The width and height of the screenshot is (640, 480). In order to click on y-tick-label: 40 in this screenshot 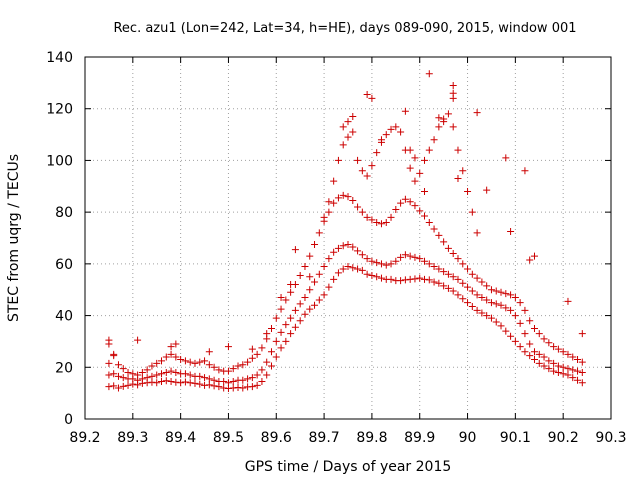, I will do `click(64, 317)`.